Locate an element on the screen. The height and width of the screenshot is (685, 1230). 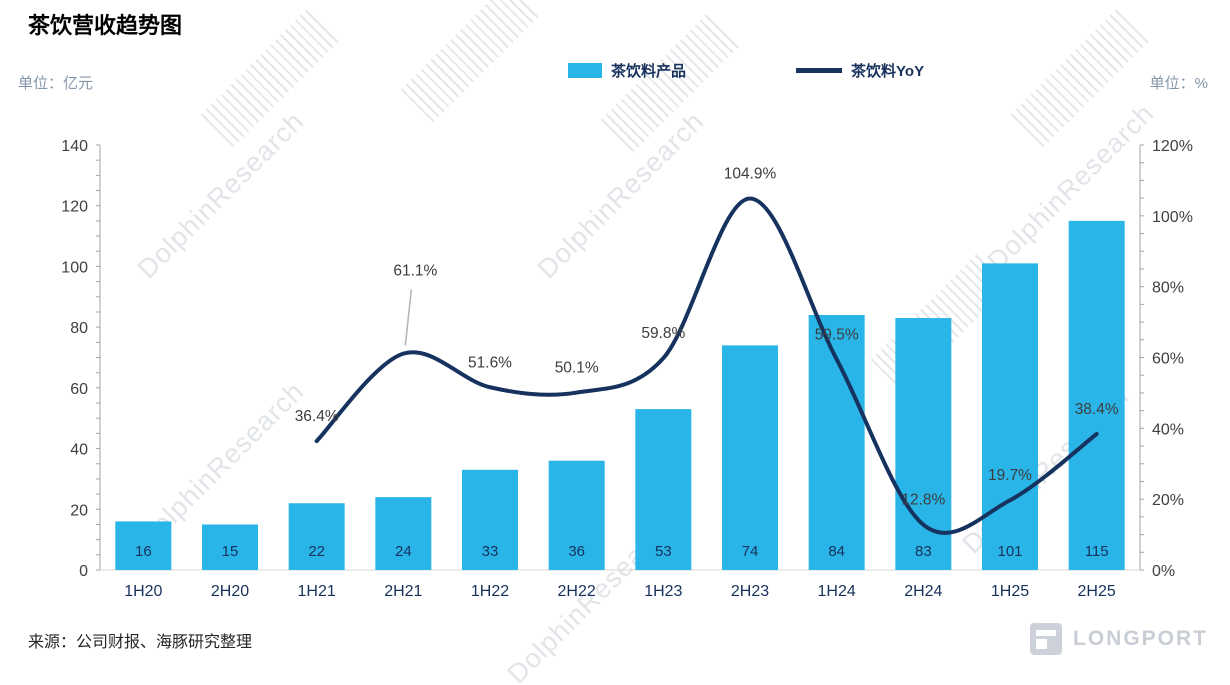
yoy-point-label: 51.6% is located at coordinates (490, 362).